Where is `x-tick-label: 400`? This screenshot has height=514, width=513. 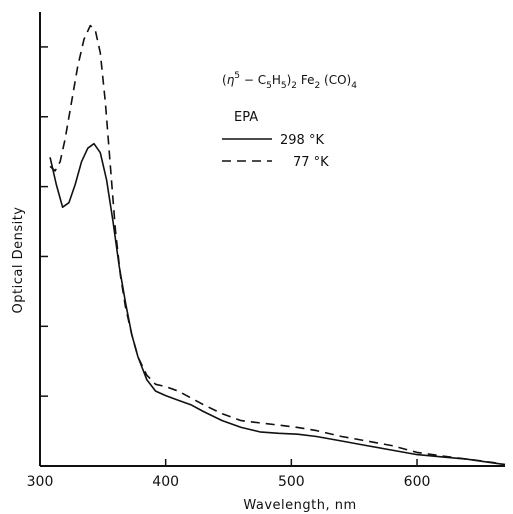
x-tick-label: 400 is located at coordinates (165, 482).